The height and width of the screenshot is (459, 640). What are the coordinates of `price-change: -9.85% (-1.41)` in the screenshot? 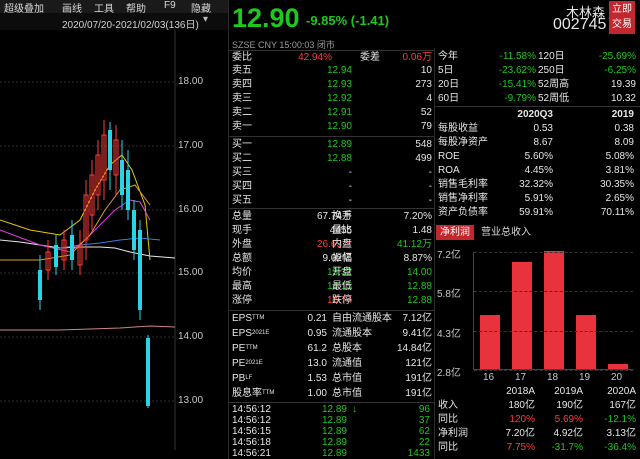 It's located at (348, 20).